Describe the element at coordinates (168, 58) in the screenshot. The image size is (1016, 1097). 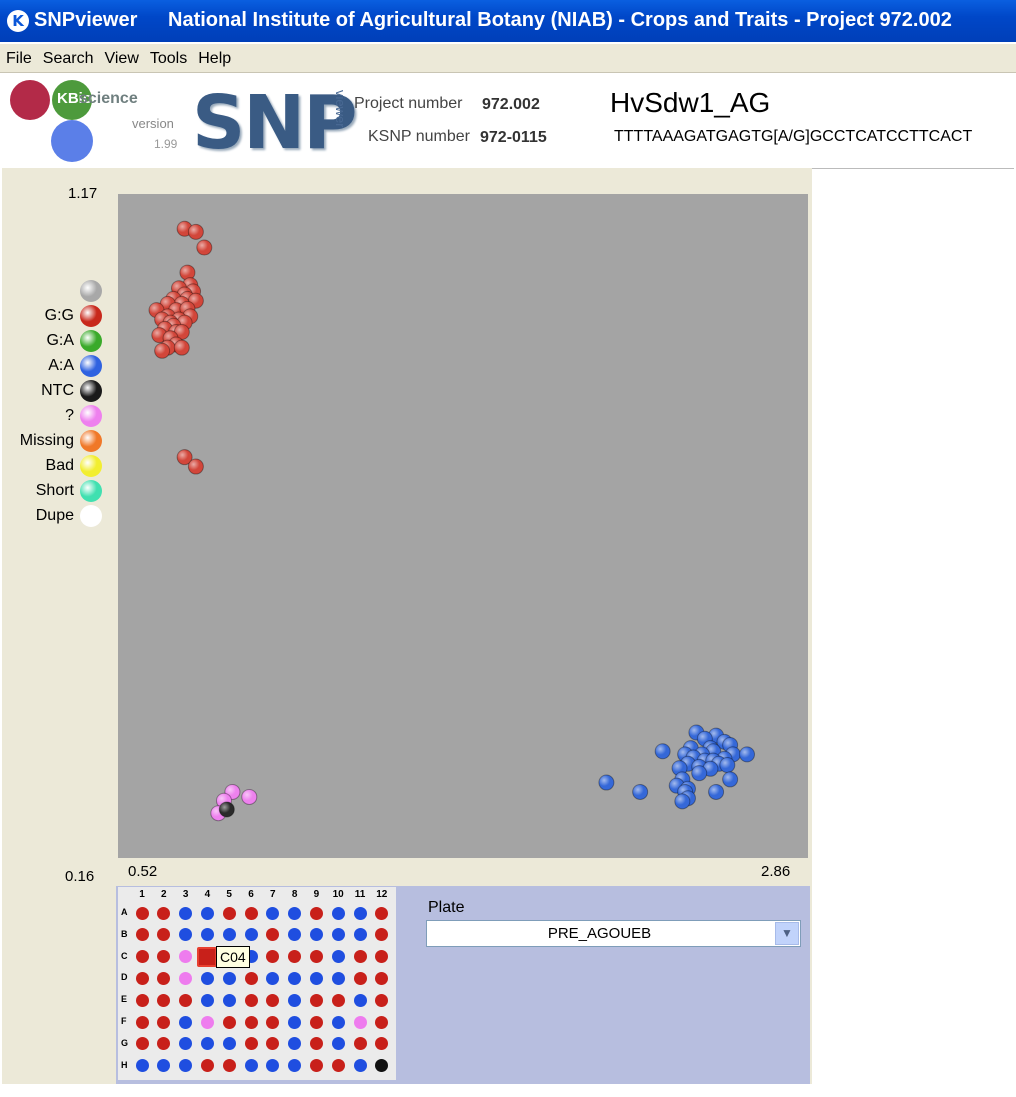
I see `menu-tools: Tools` at that location.